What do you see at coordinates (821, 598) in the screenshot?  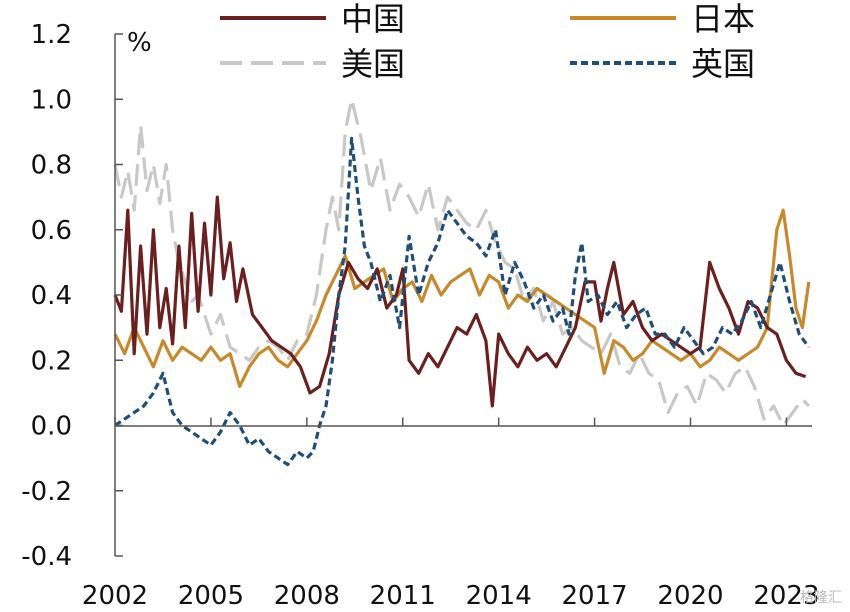 I see `watermark-text: 格隆汇` at bounding box center [821, 598].